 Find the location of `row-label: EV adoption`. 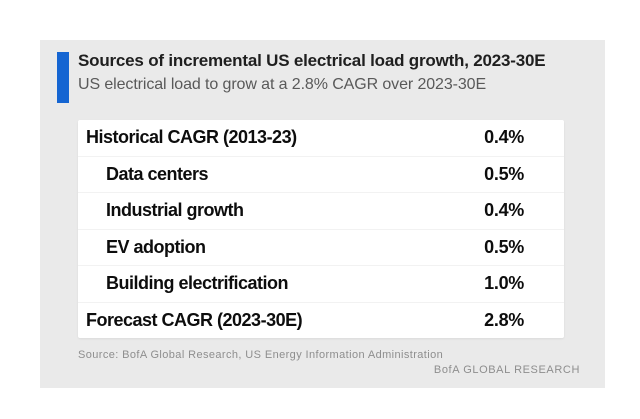

row-label: EV adoption is located at coordinates (156, 246).